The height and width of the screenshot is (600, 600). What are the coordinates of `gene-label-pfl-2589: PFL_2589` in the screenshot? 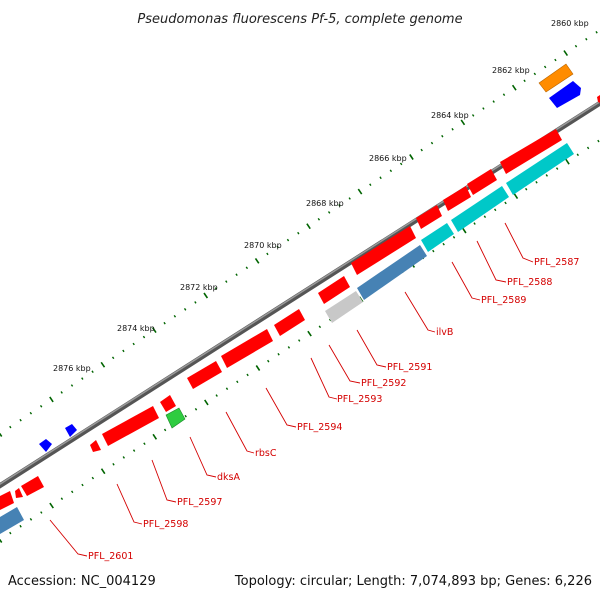 It's located at (503, 300).